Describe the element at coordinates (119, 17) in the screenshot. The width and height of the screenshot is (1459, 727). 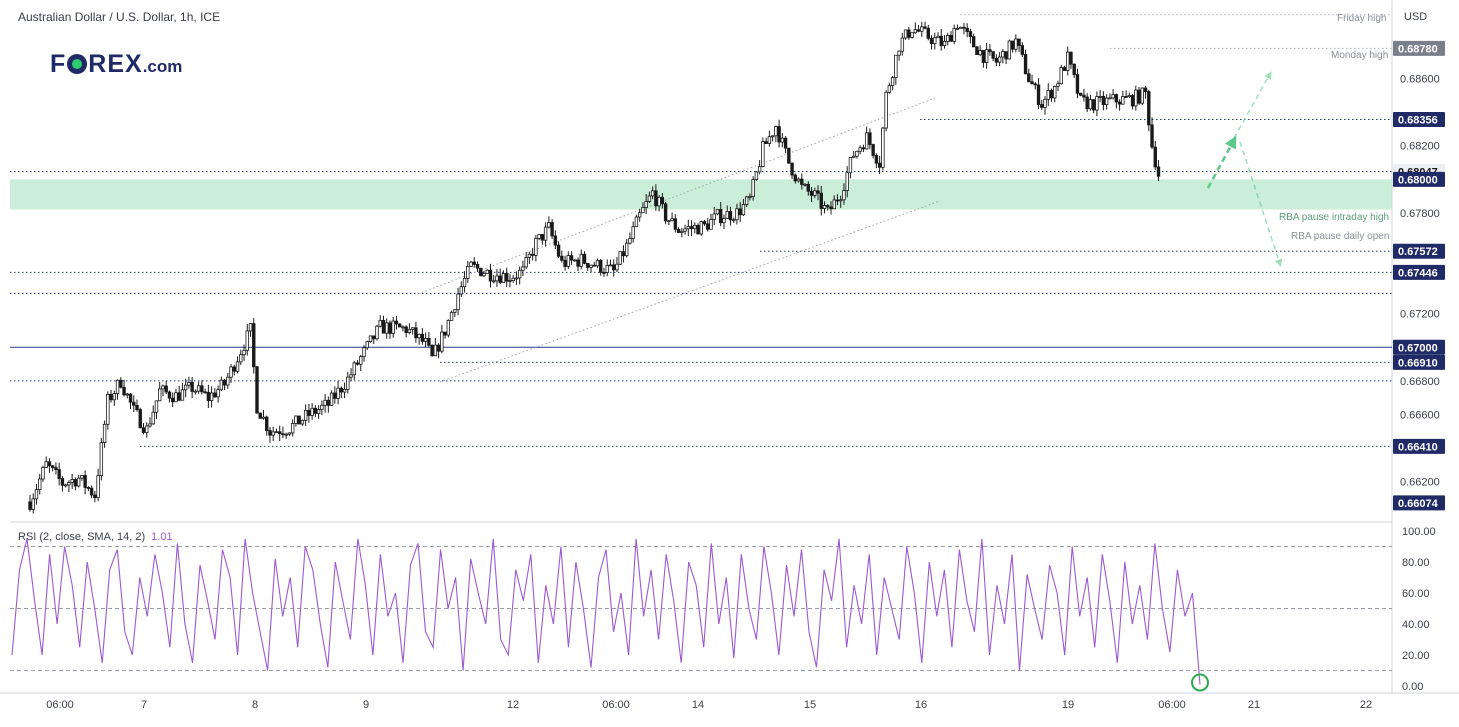
I see `symbol-title: Australian Dollar / U.S. Dollar, 1h, ICE` at that location.